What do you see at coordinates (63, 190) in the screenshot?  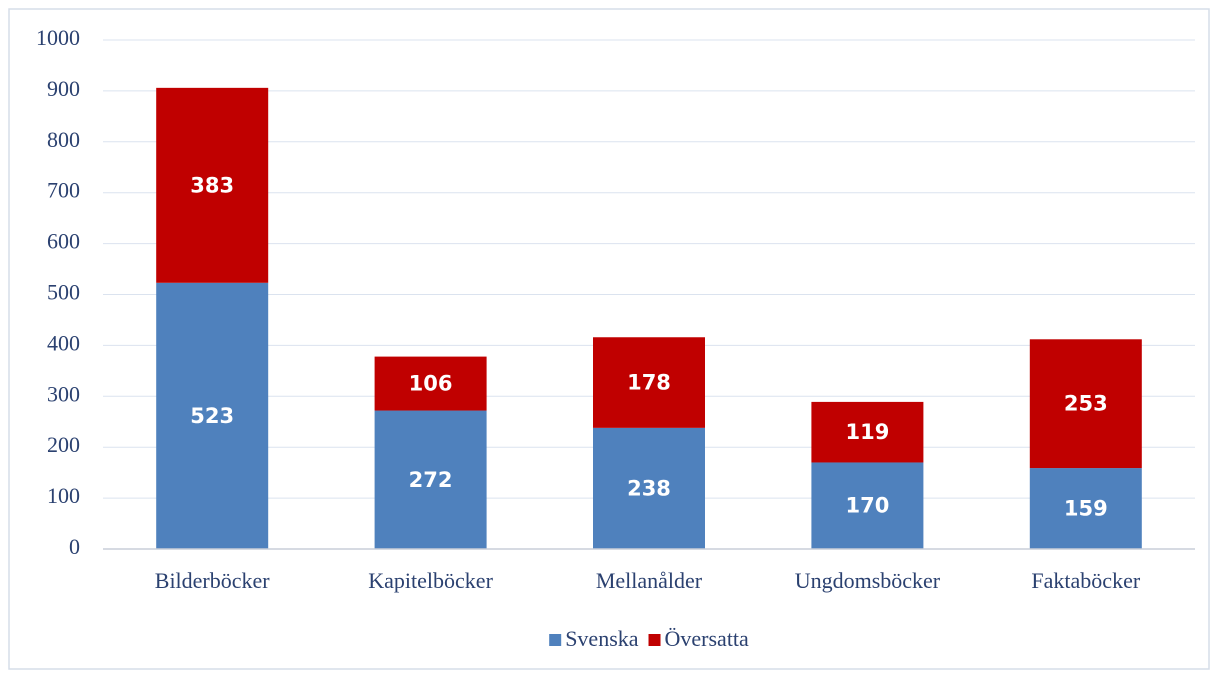 I see `y-tick-label: 700` at bounding box center [63, 190].